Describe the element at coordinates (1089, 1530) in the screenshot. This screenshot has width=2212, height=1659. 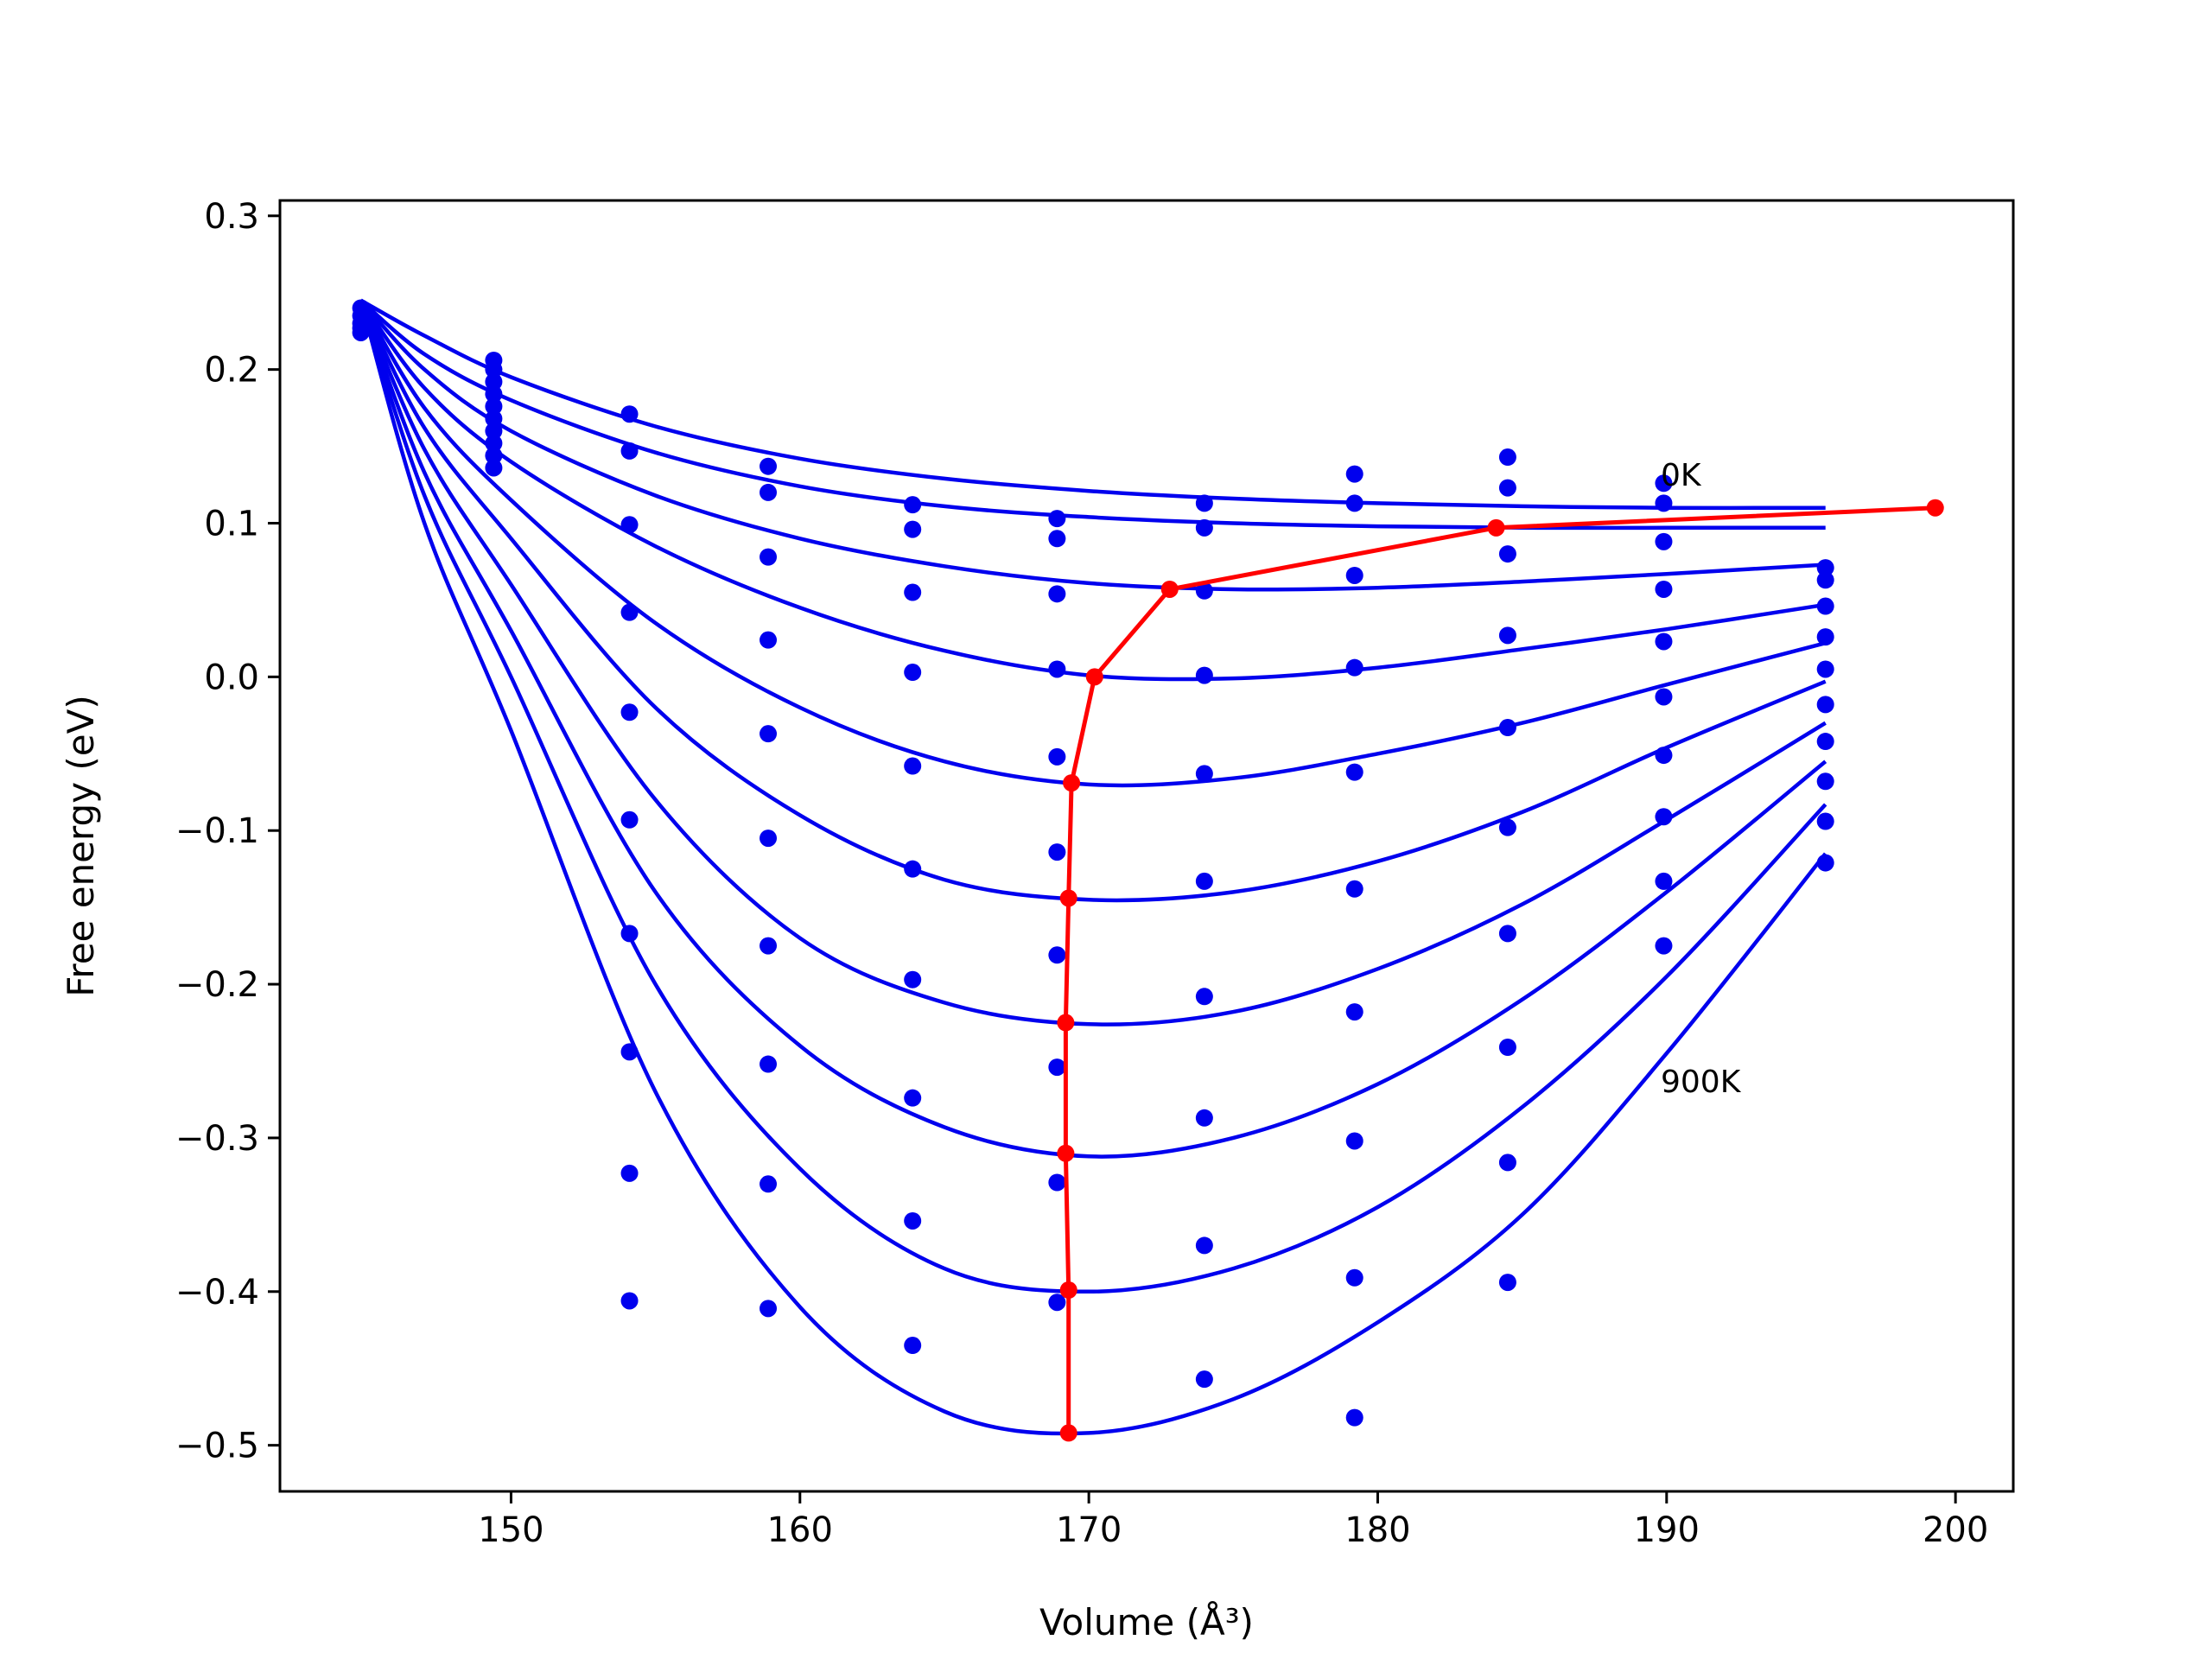
I see `x-tick-label: 170` at that location.